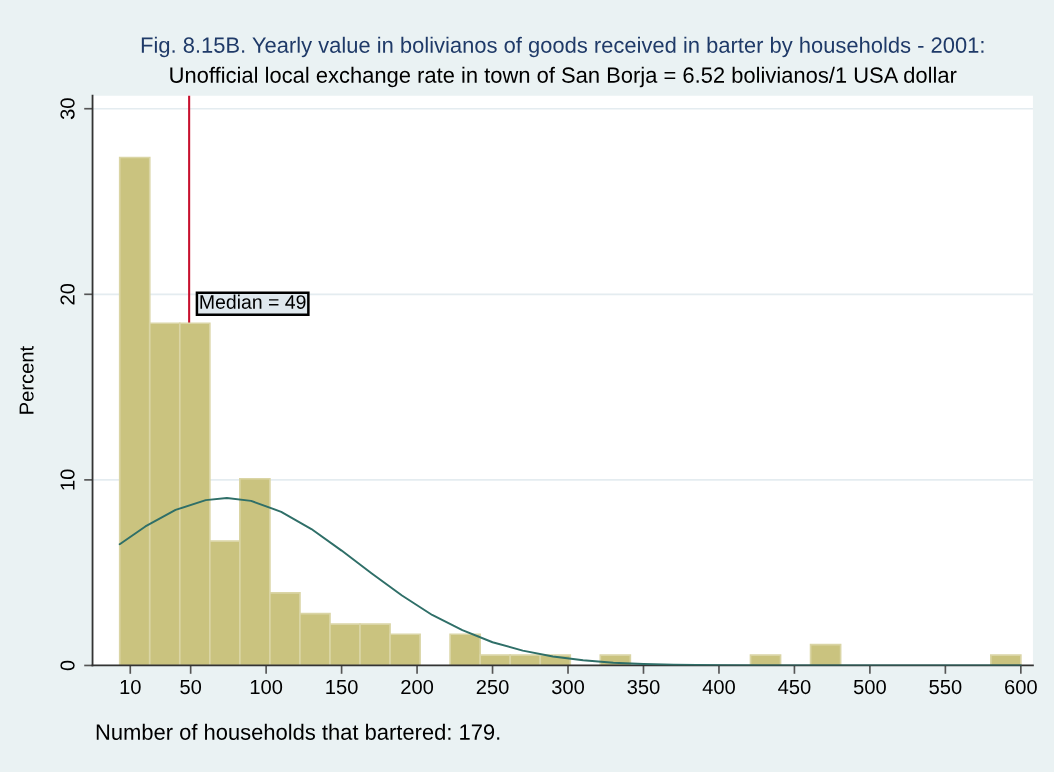  I want to click on y-tick-label: 0, so click(67, 665).